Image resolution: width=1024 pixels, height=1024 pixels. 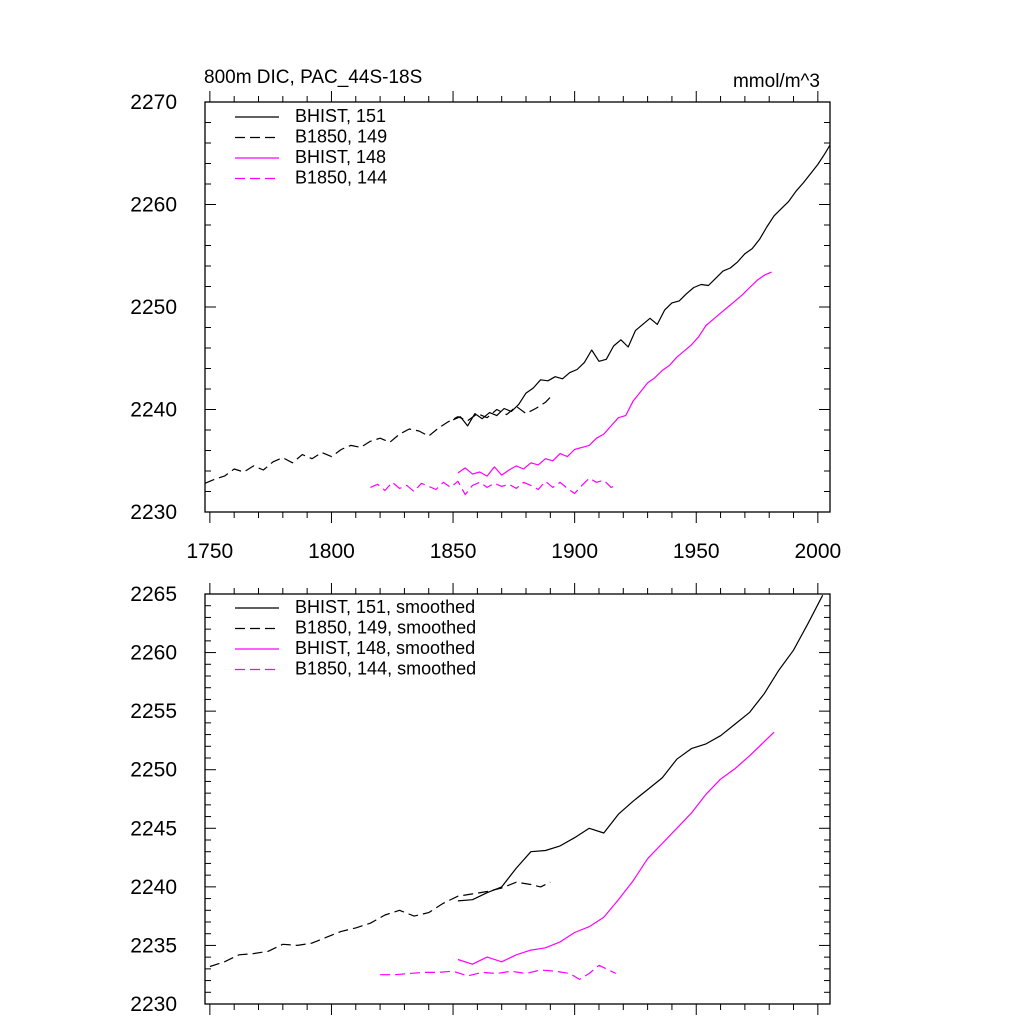 What do you see at coordinates (153, 102) in the screenshot?
I see `y-tick-label: 2270` at bounding box center [153, 102].